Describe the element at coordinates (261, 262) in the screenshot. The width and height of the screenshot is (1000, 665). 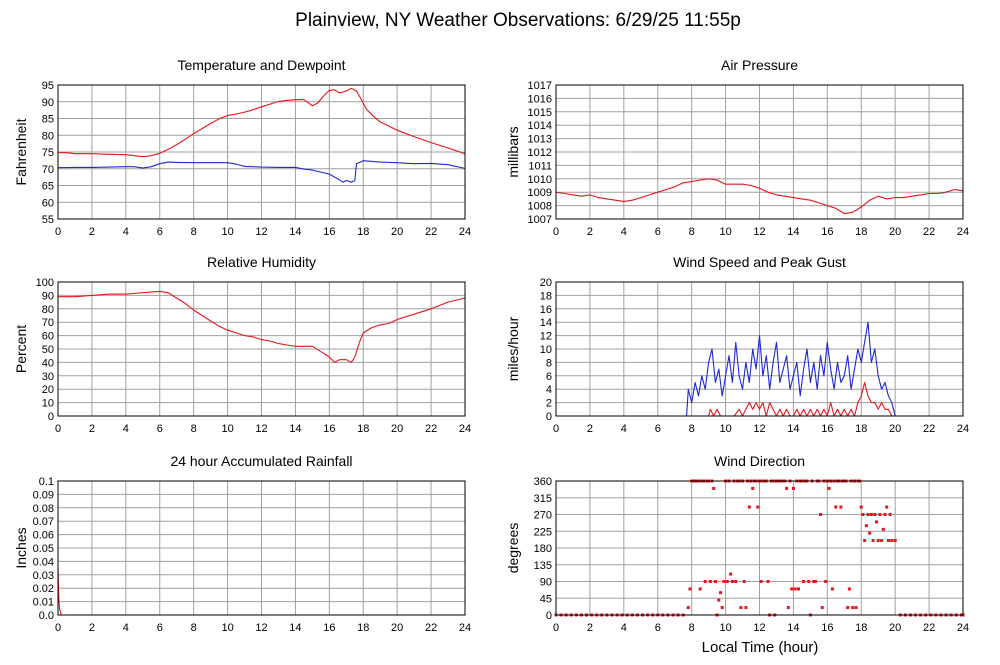
I see `humidity-chart-title: Relative Humidity` at that location.